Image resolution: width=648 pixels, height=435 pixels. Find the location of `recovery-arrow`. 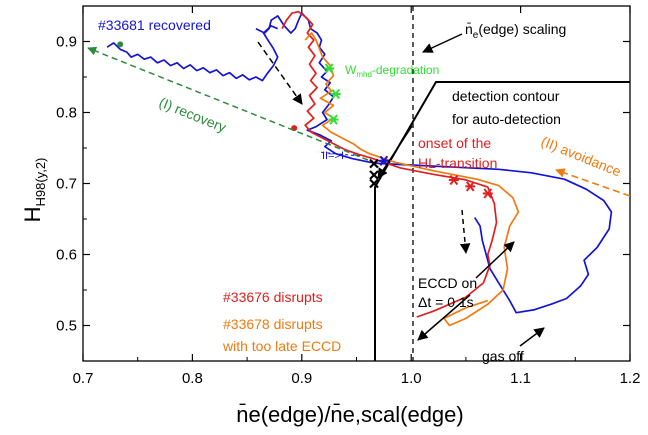

recovery-arrow is located at coordinates (228, 103).